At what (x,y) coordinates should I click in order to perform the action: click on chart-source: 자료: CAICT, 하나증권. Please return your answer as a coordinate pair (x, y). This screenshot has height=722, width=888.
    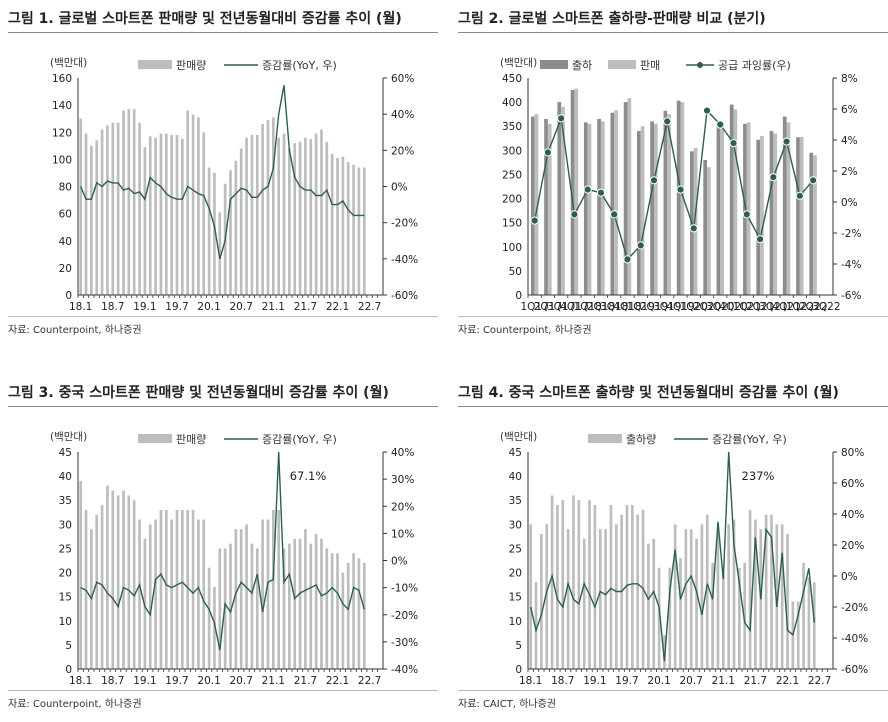
    Looking at the image, I should click on (507, 704).